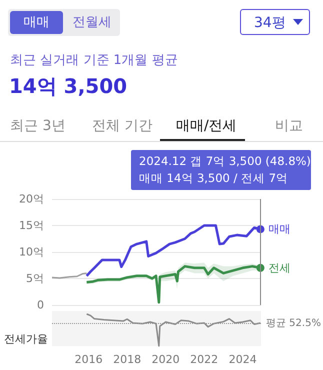  Describe the element at coordinates (31, 225) in the screenshot. I see `y-tick-label: 15억` at that location.